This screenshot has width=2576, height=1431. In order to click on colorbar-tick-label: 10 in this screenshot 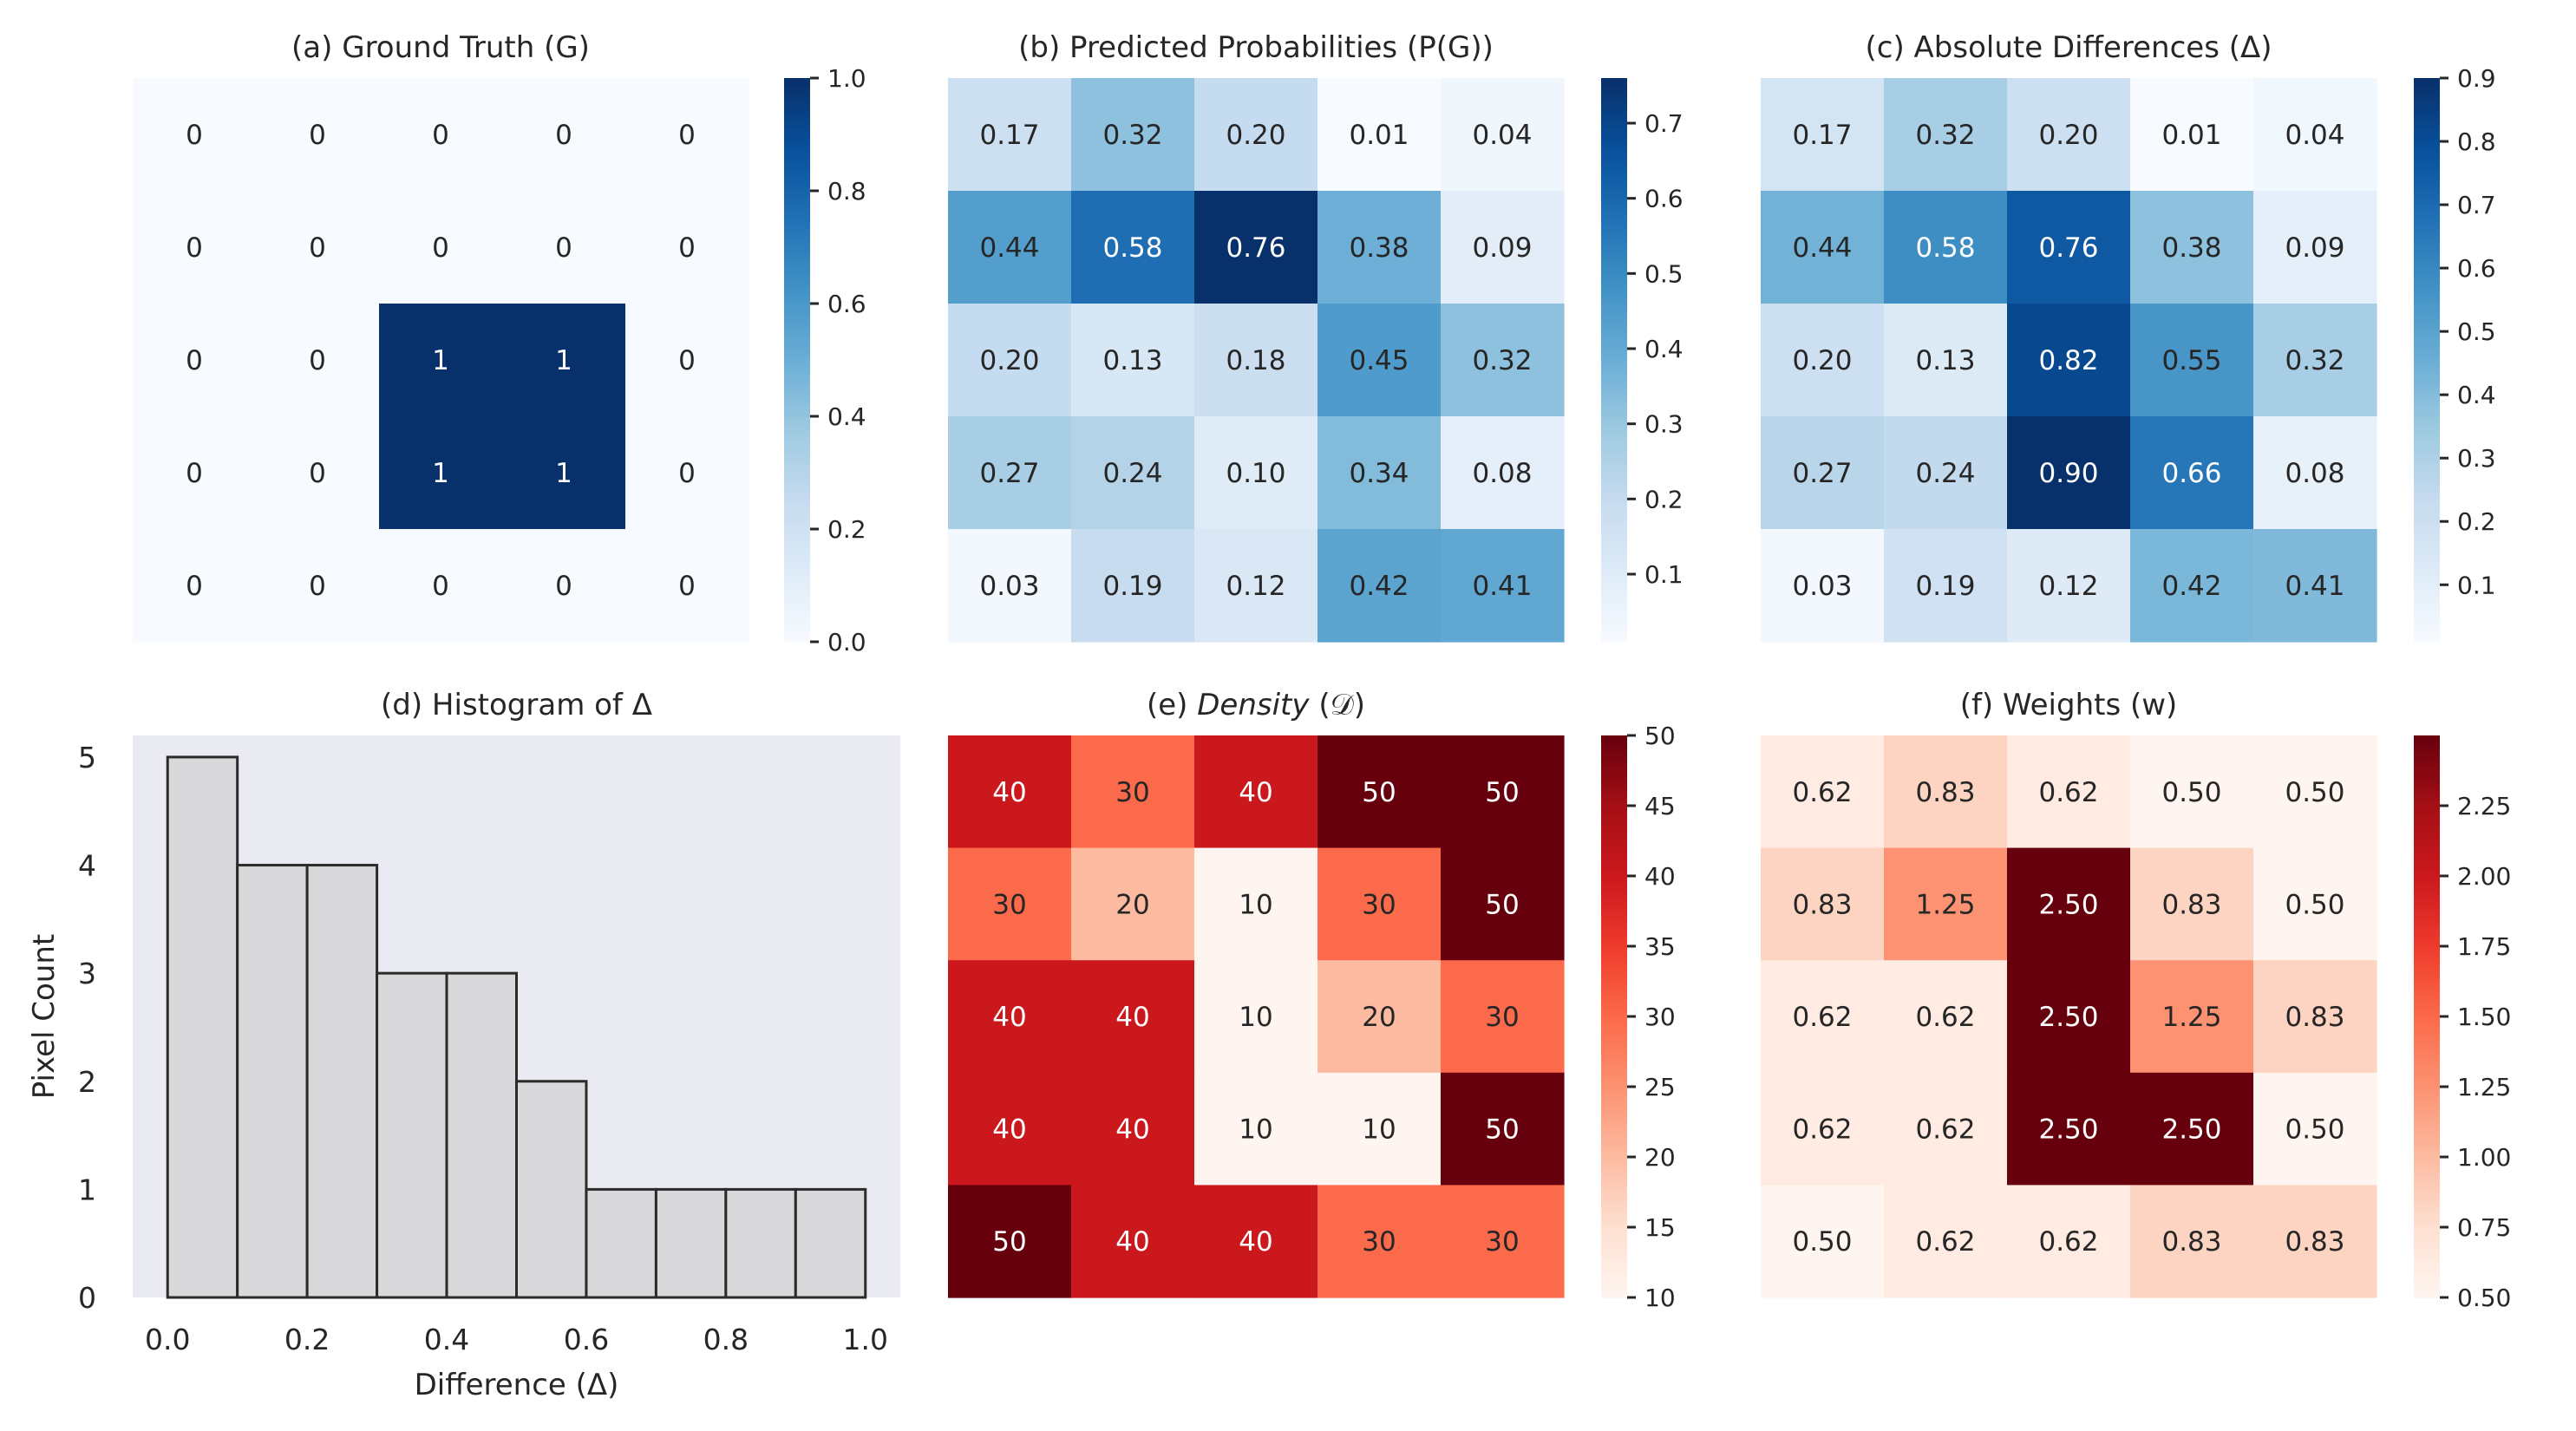, I will do `click(1660, 1298)`.